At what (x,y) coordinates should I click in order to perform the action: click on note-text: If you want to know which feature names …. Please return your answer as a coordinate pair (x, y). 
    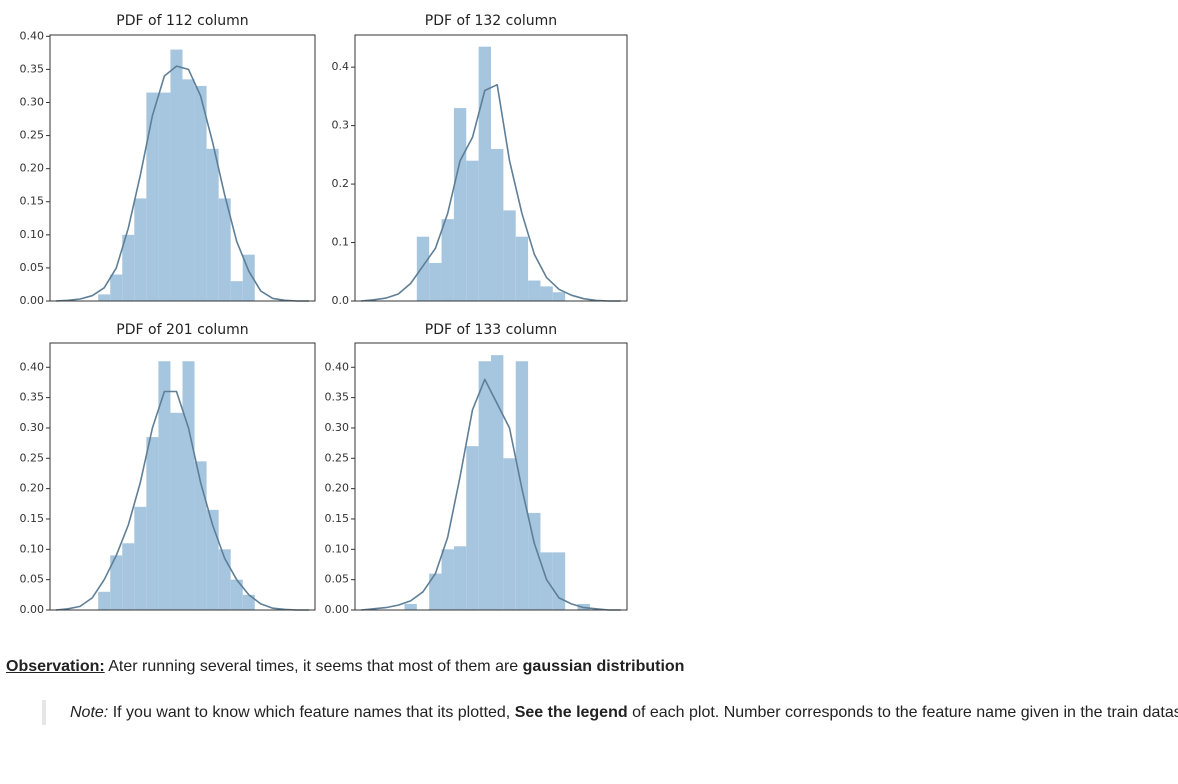
    Looking at the image, I should click on (311, 712).